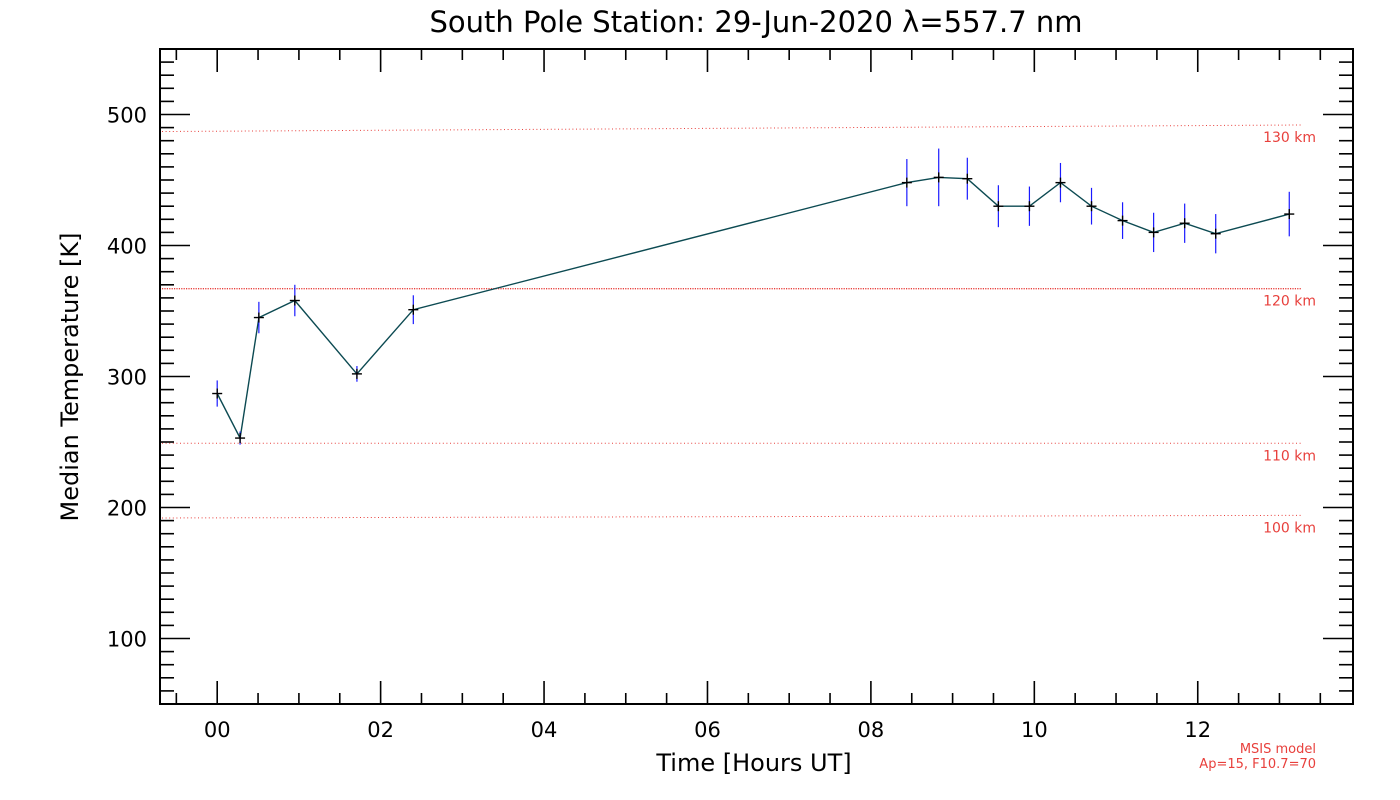  I want to click on x-tick-labels: 00 02 04 06 08 10 12, so click(707, 730).